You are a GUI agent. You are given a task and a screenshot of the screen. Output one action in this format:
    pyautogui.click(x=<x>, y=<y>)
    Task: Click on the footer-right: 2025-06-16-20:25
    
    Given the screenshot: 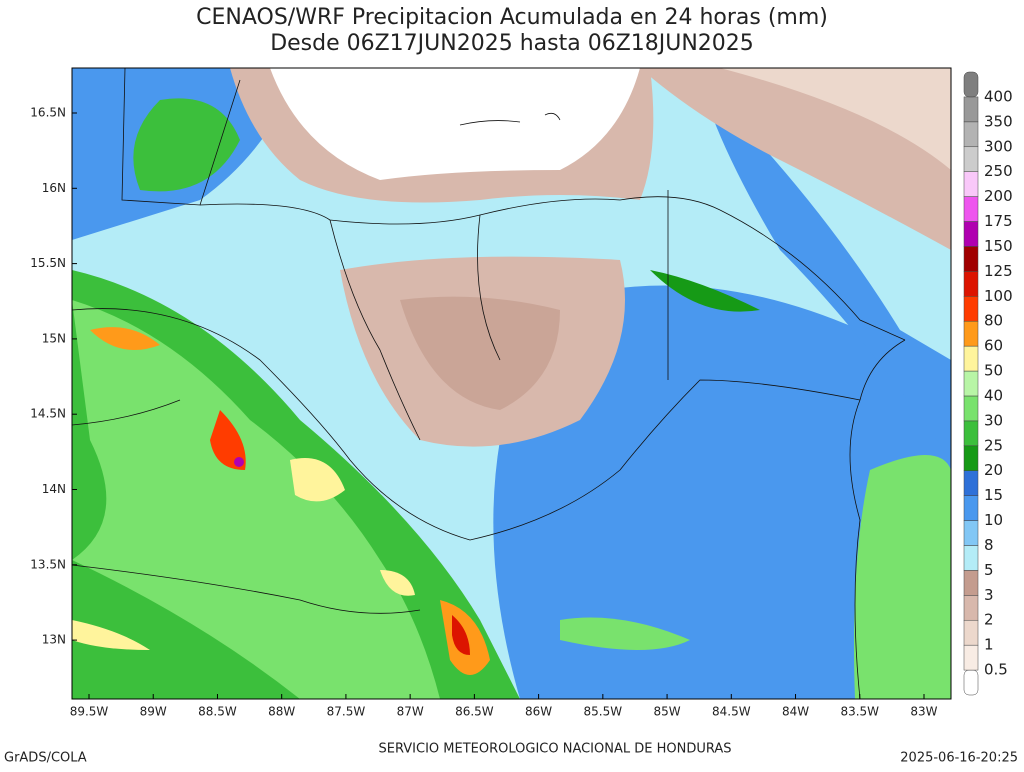 What is the action you would take?
    pyautogui.click(x=959, y=758)
    